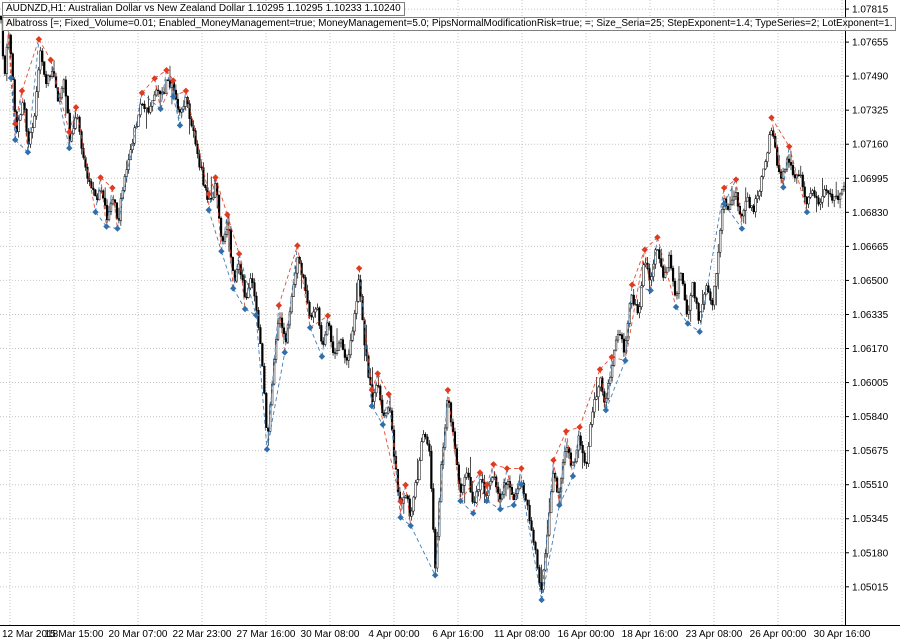  I want to click on time-tick-label: 23 Apr 08:00, so click(714, 634).